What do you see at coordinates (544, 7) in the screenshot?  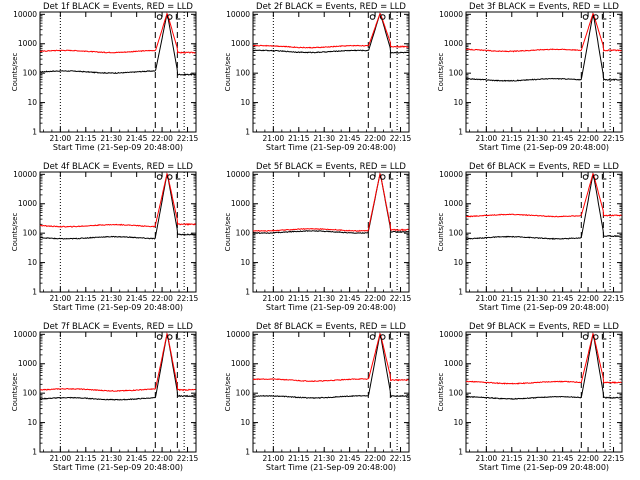 I see `panel-title: Det 3f BLACK = Events, RED = LLD` at bounding box center [544, 7].